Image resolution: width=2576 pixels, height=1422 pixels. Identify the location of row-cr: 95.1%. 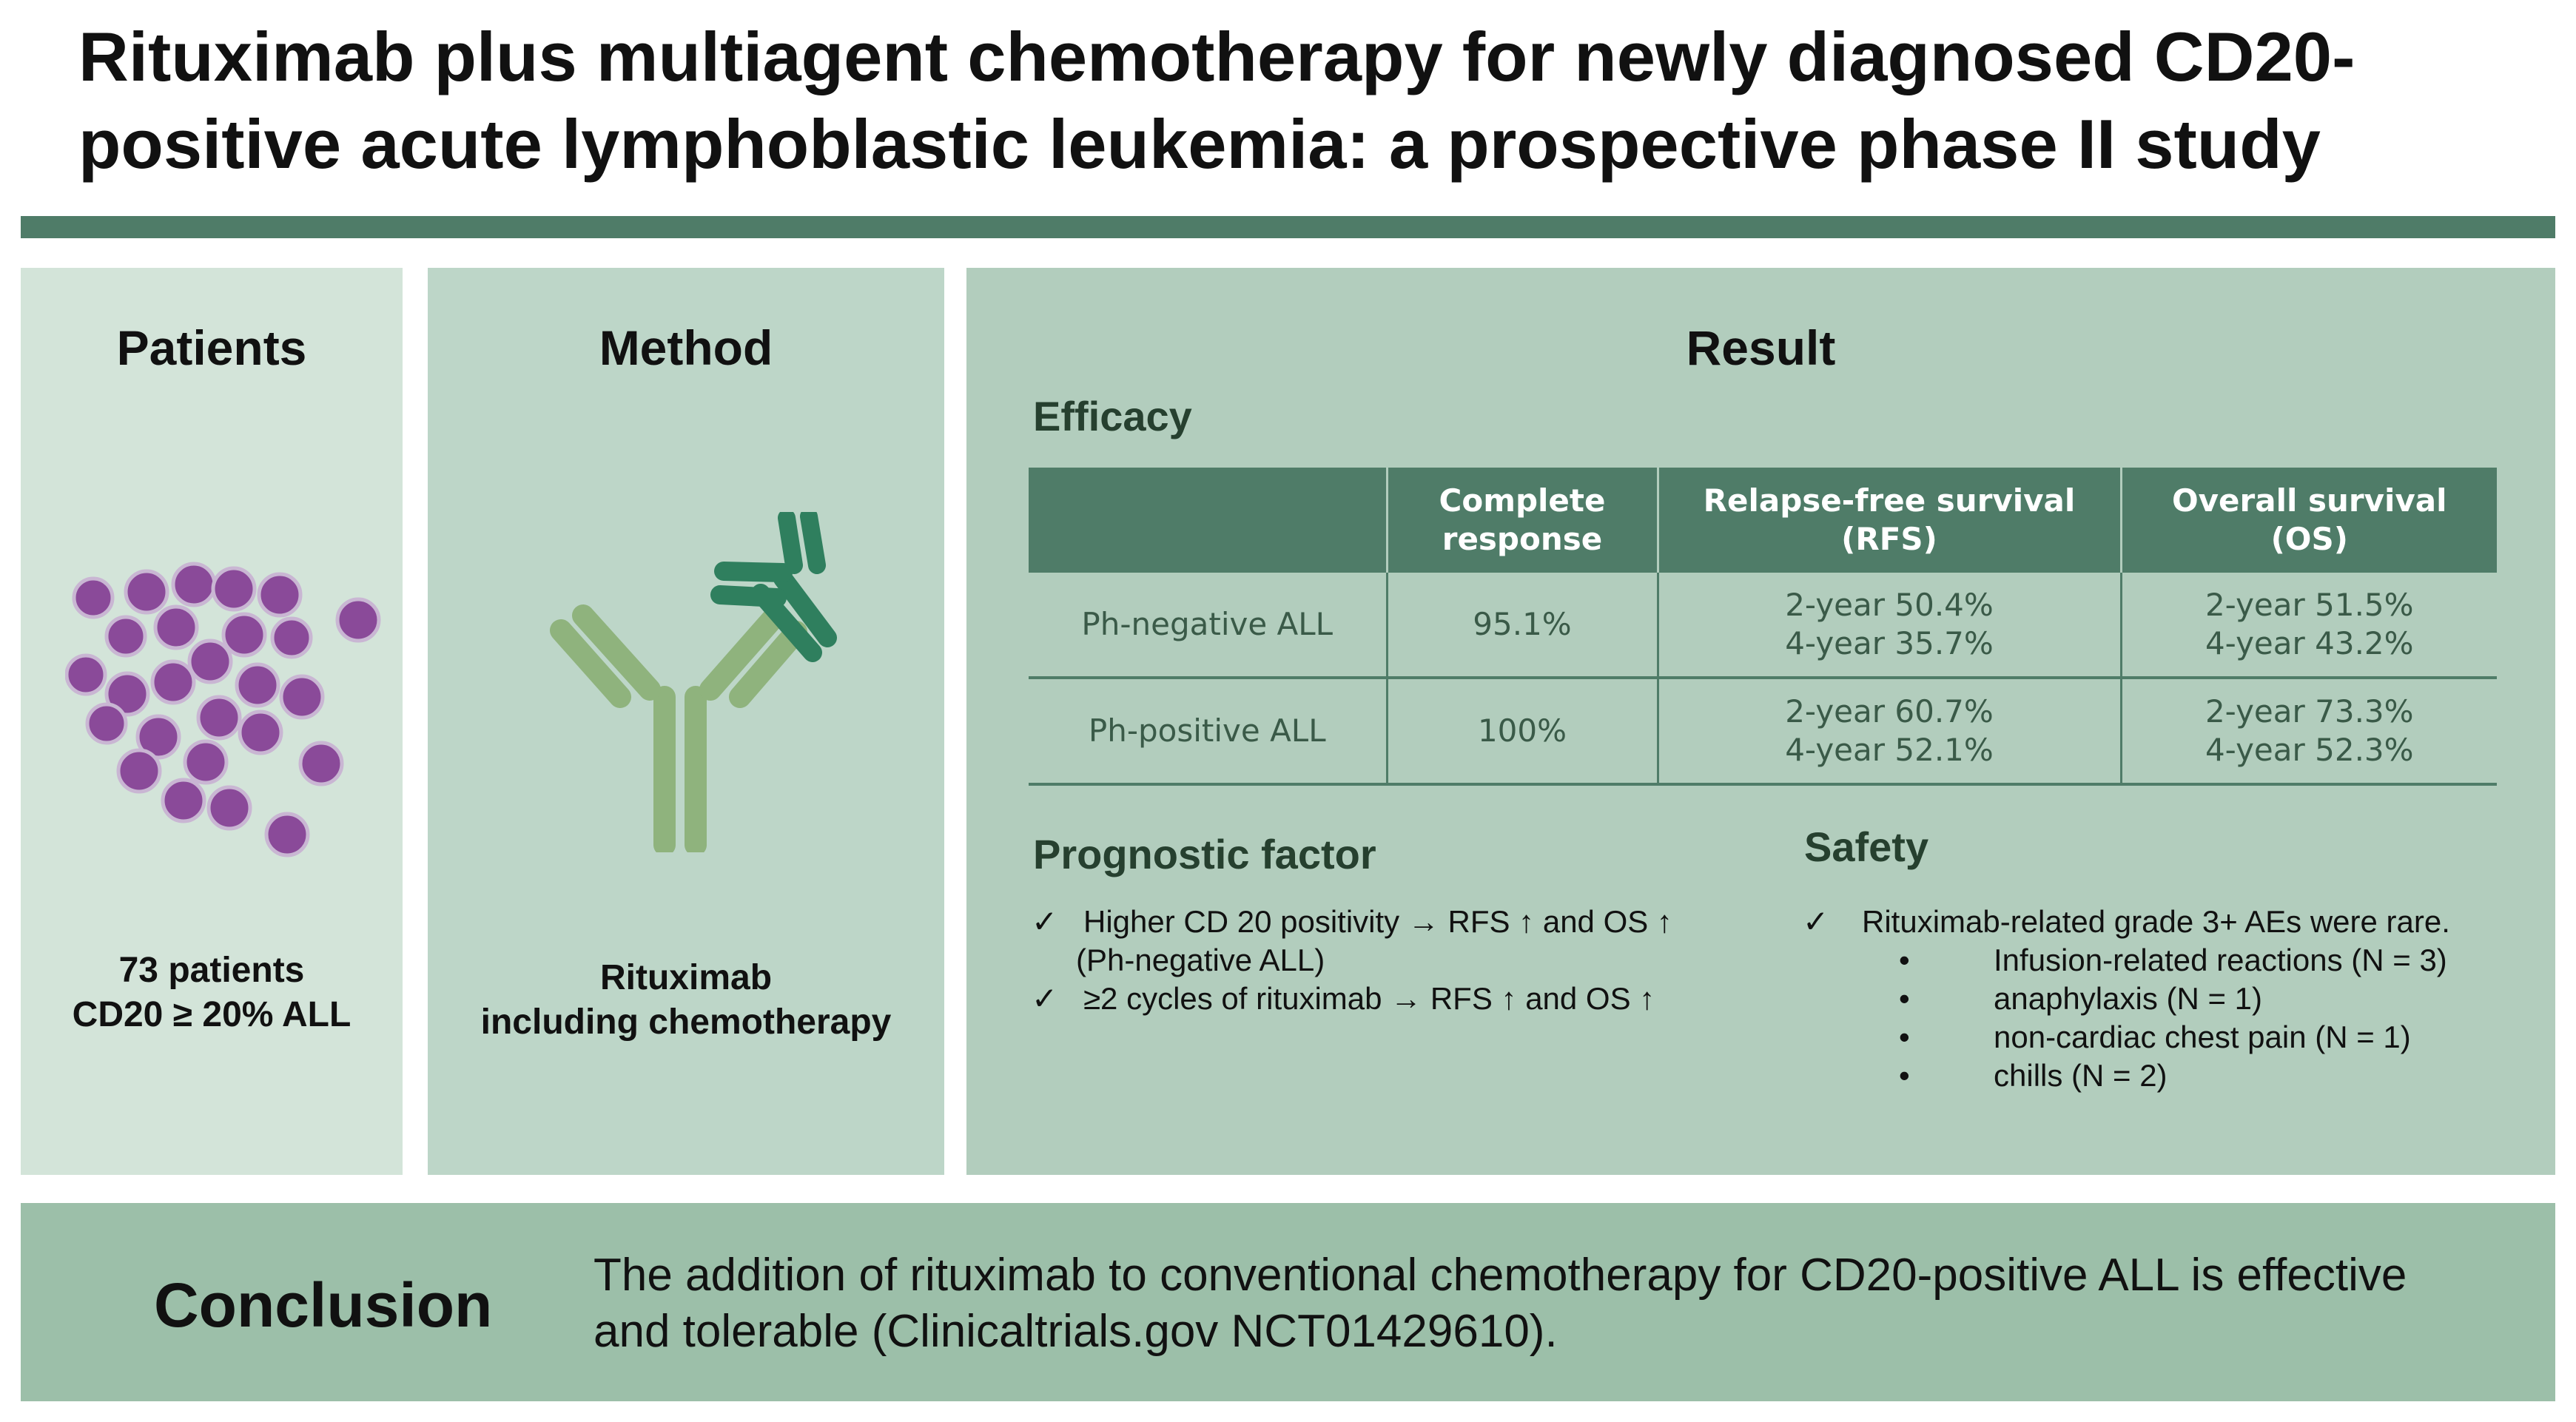
(1521, 626).